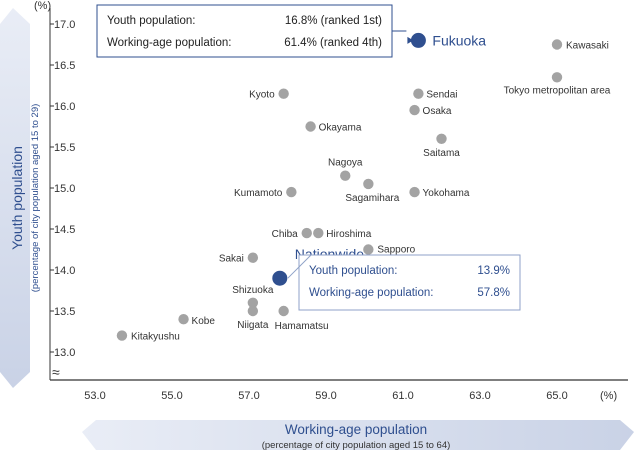 The width and height of the screenshot is (634, 456). I want to click on y-tick-label: 17.0, so click(64, 25).